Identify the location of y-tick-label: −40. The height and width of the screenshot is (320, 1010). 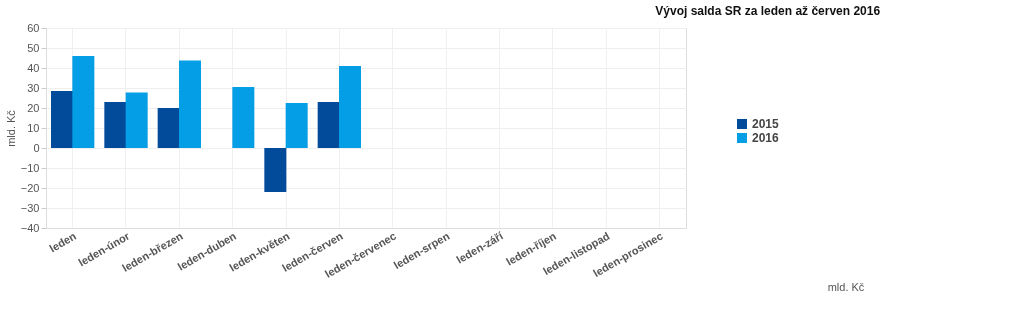
(30, 227).